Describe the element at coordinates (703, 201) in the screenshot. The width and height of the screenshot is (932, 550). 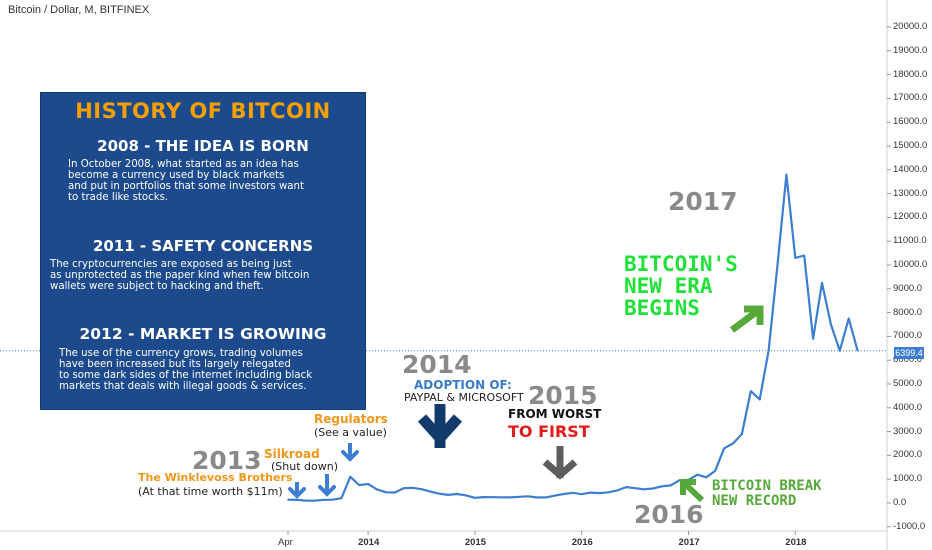
I see `label-2017: 2017` at that location.